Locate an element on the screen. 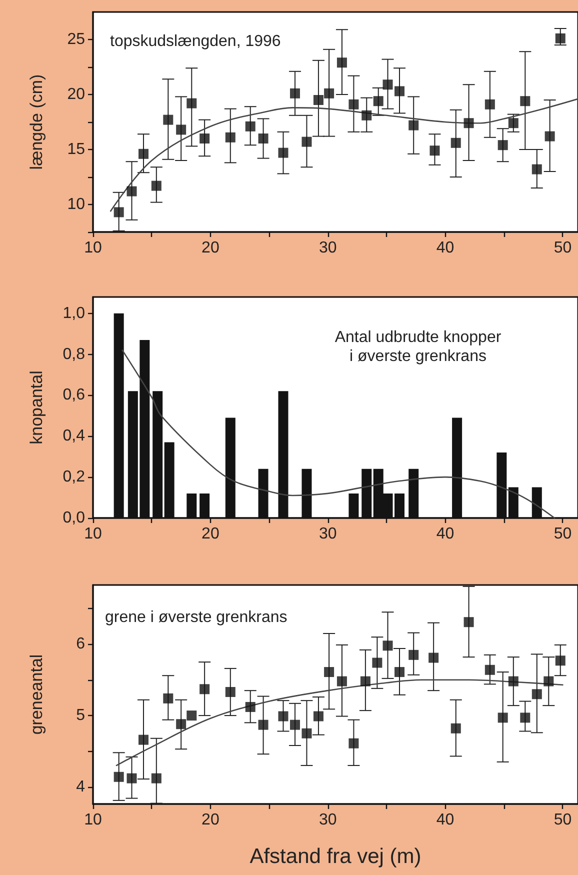 The width and height of the screenshot is (578, 875). y-tick-label: 0,8 is located at coordinates (74, 354).